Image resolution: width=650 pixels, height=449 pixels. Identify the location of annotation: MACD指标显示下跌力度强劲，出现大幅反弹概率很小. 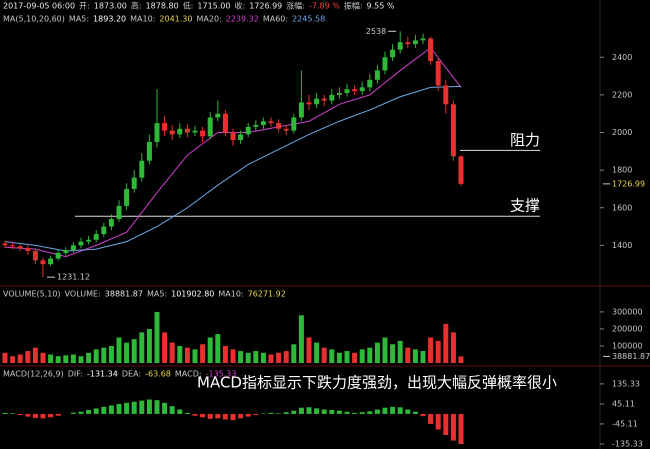
(377, 383).